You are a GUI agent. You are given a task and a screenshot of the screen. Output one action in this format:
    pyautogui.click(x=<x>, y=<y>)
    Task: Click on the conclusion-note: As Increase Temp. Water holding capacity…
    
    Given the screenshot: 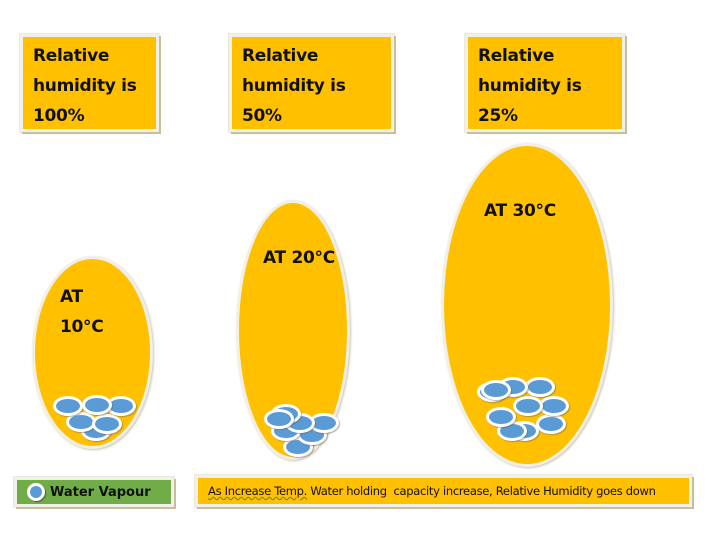 What is the action you would take?
    pyautogui.click(x=443, y=491)
    